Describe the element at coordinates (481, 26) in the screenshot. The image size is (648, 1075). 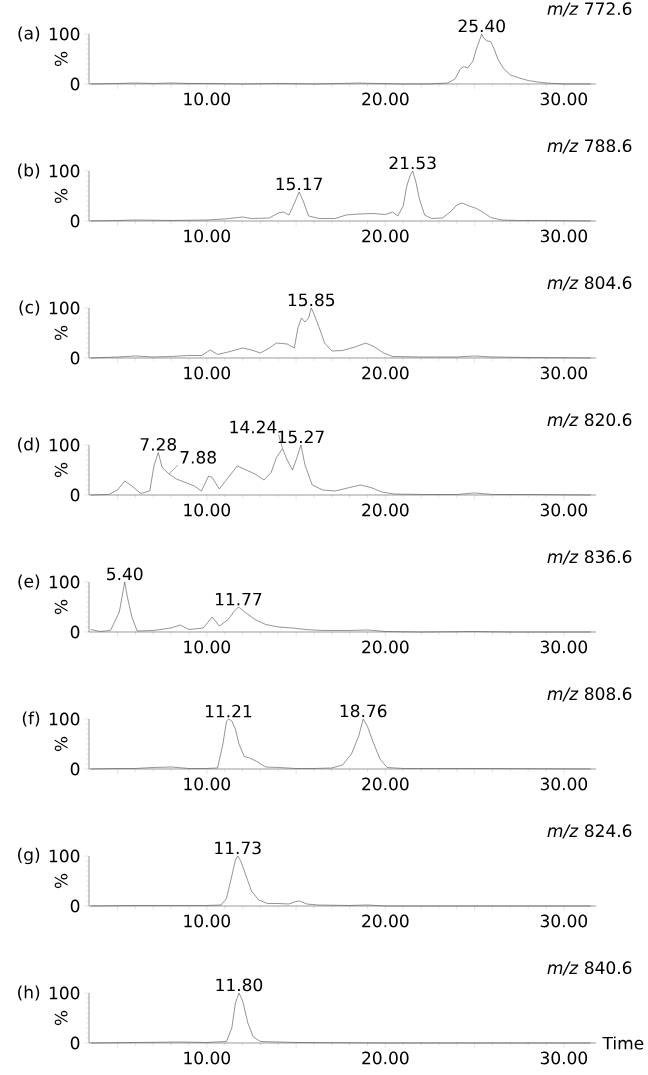
I see `annotation: 25.40` at that location.